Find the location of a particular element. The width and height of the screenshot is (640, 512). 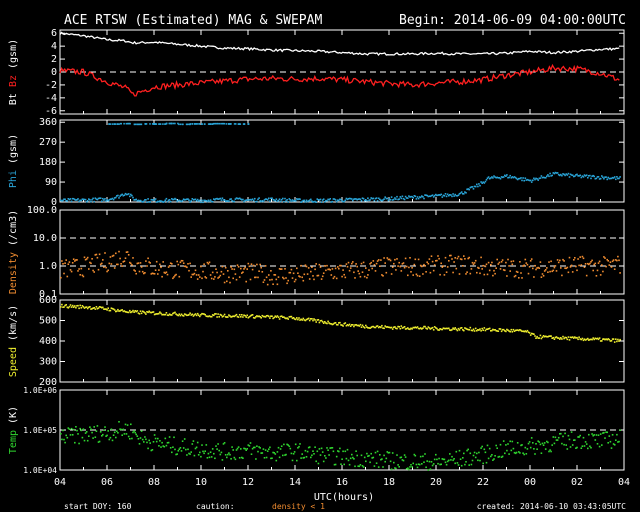

y-tick-label: -6 is located at coordinates (51, 111).